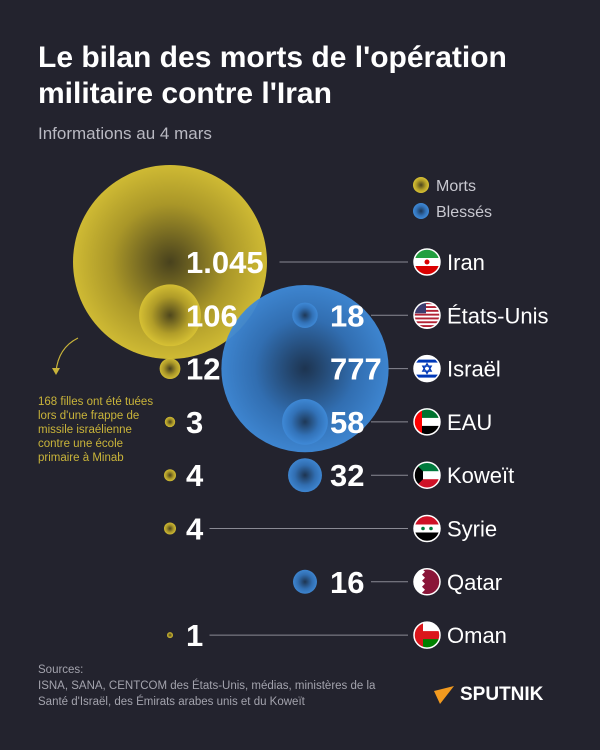 The height and width of the screenshot is (750, 600). What do you see at coordinates (212, 315) in the screenshot?
I see `morts-label: 106` at bounding box center [212, 315].